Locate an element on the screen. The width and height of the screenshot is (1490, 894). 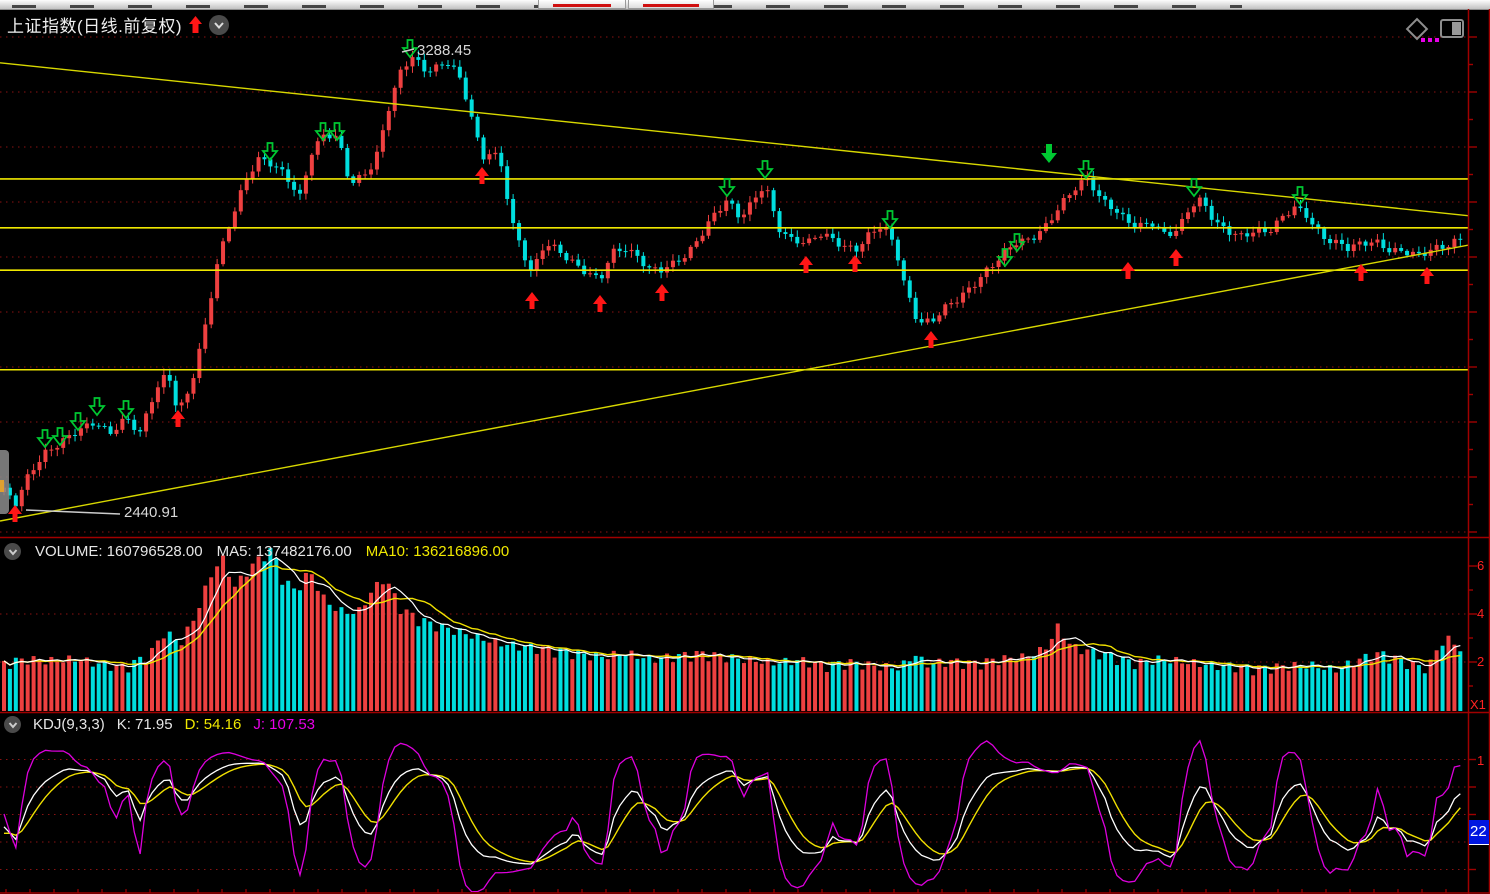
kdj-header: KDJ(9,3,3) K: 71.95 D: 54.16 J: 107.53 is located at coordinates (159, 724).